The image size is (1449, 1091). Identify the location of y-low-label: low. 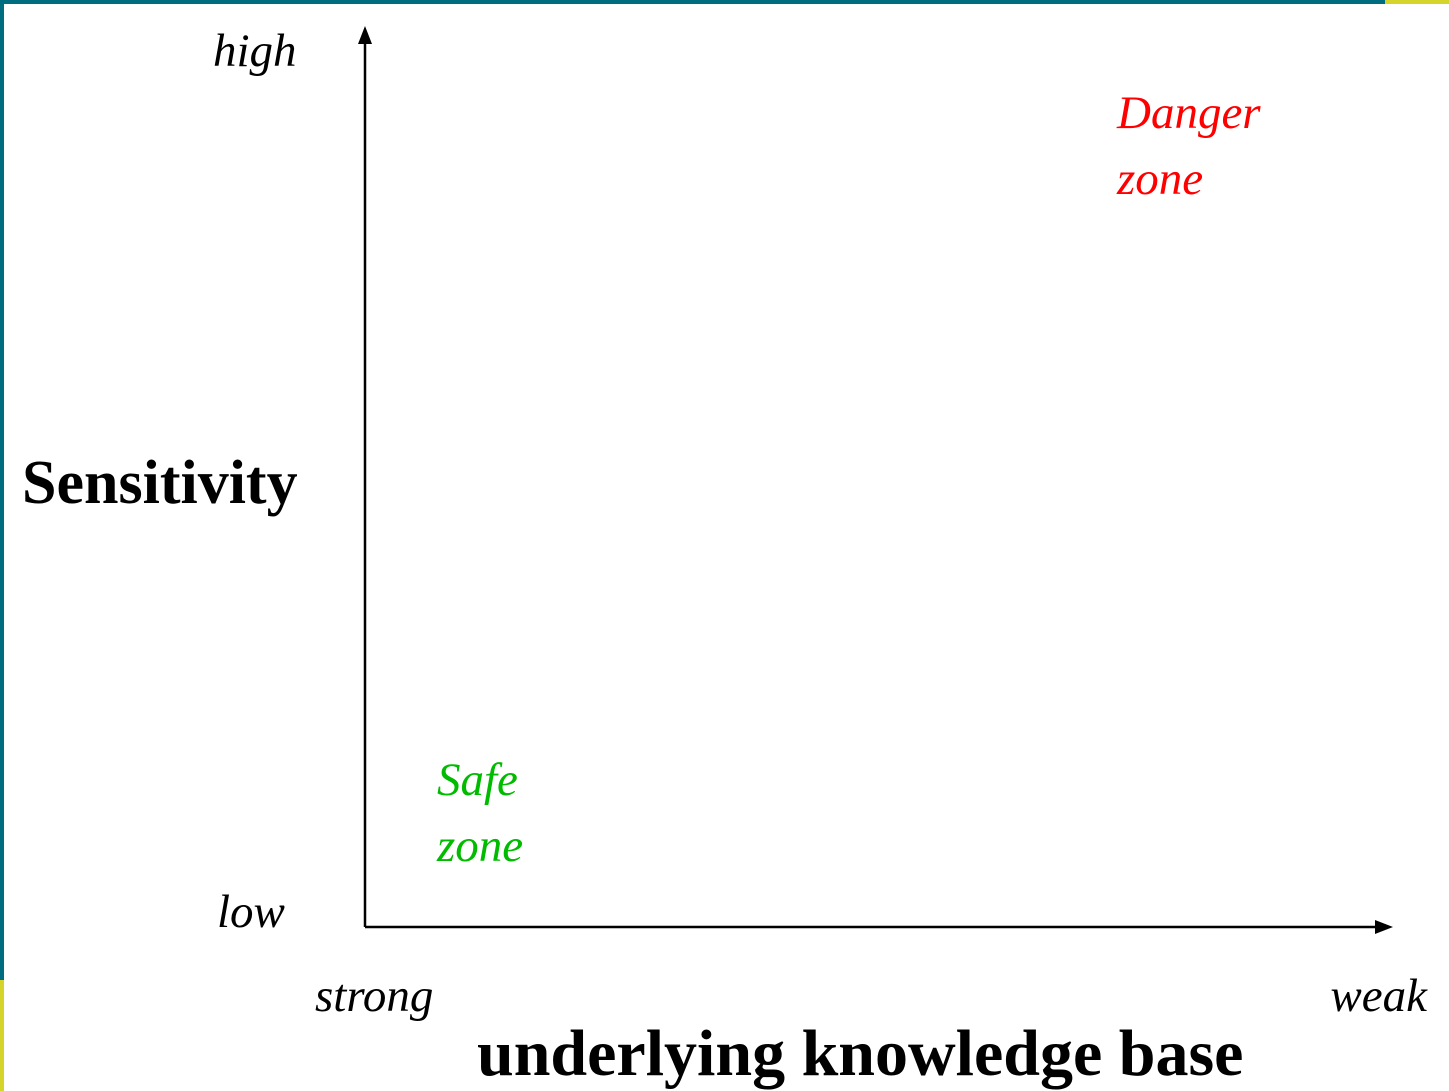
(251, 912).